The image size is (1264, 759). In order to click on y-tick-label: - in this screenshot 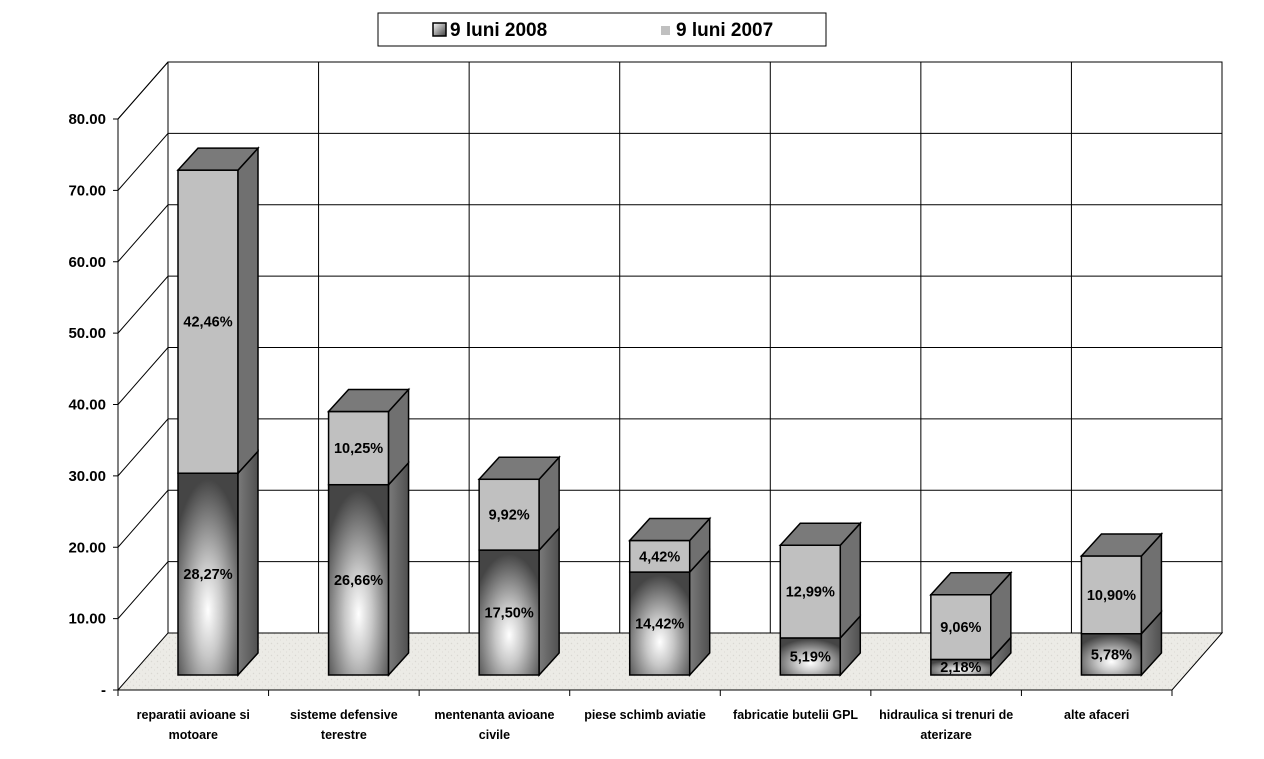, I will do `click(103, 690)`.